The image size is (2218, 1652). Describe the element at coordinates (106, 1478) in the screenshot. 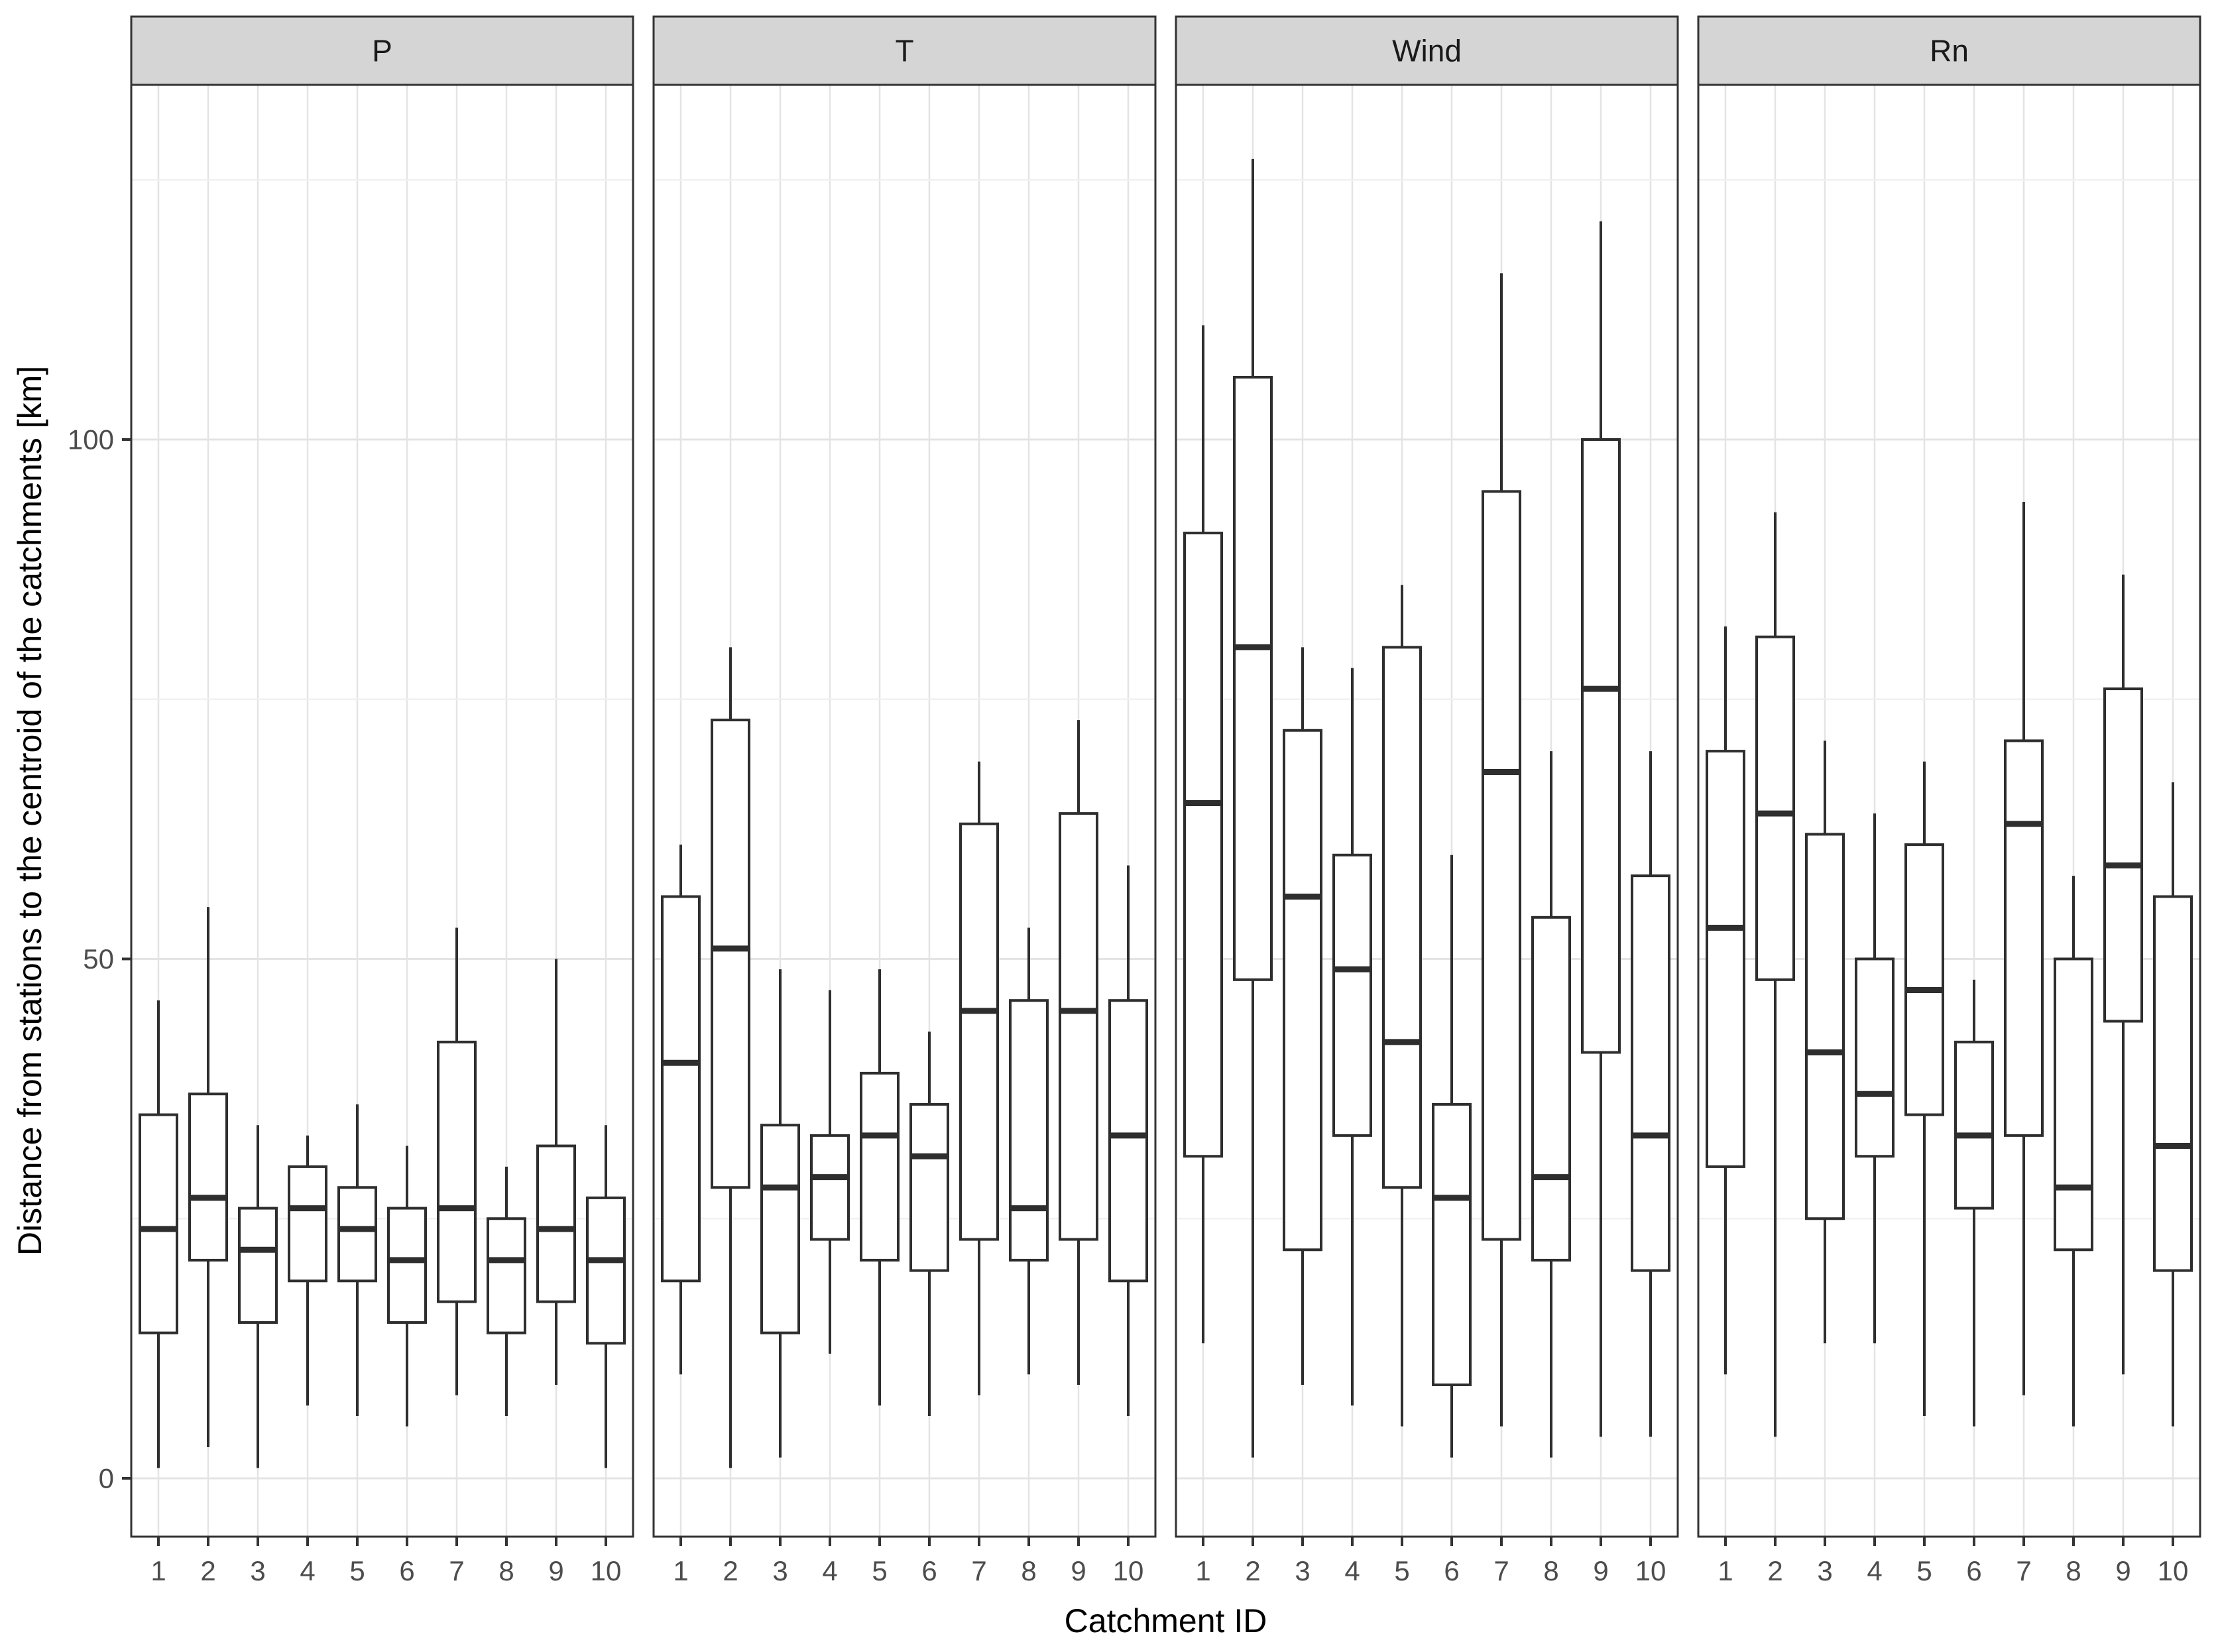

I see `y-tick-label: 0` at that location.